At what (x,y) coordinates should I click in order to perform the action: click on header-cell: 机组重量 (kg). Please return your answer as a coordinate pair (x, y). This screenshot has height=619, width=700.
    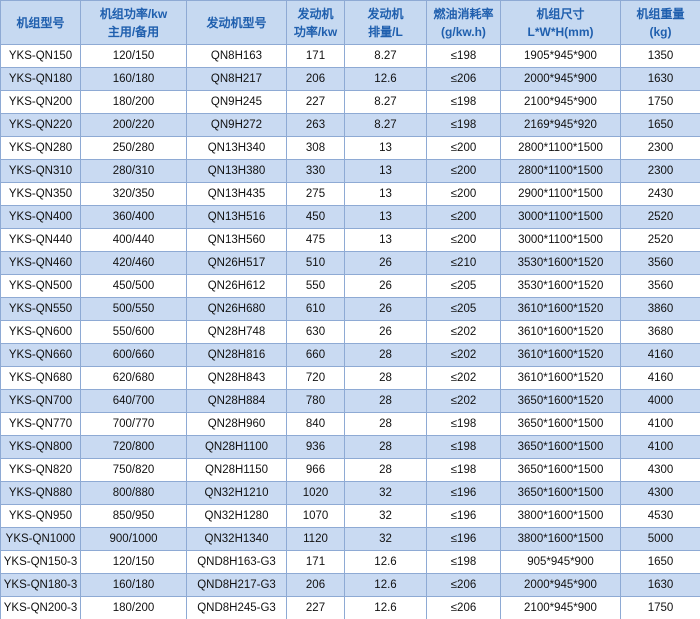
    Looking at the image, I should click on (660, 22).